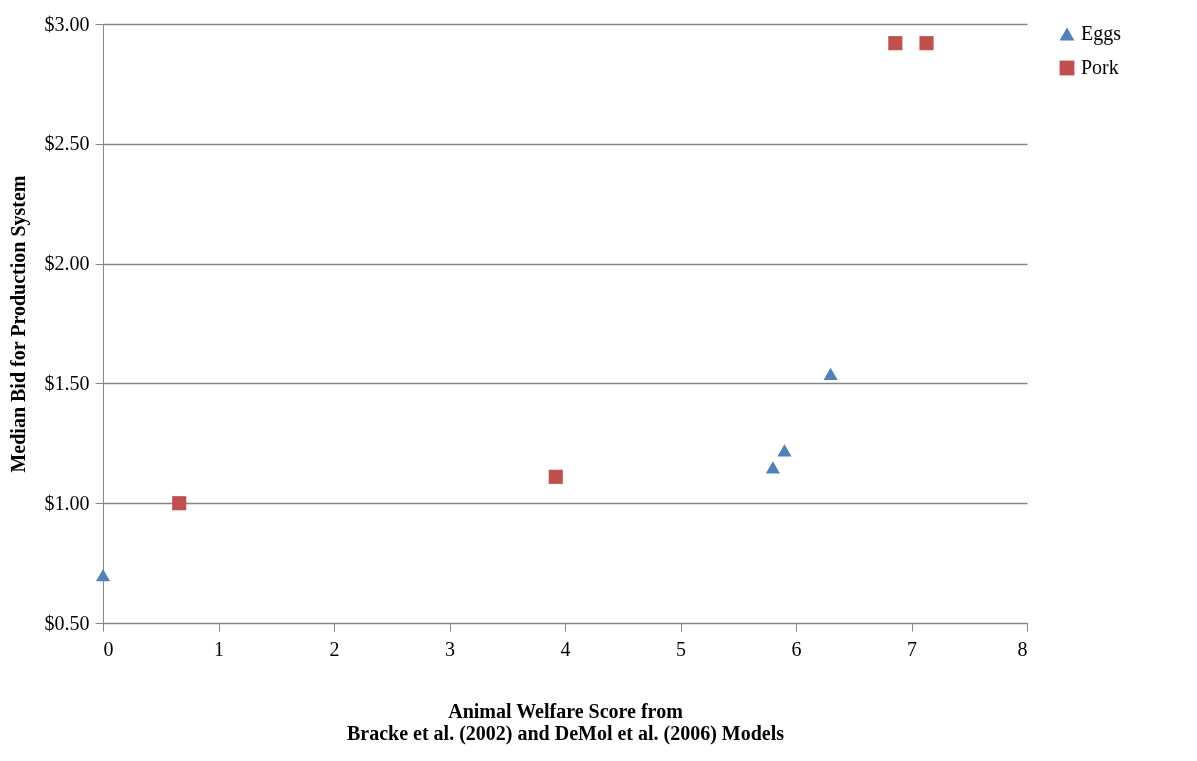 The width and height of the screenshot is (1197, 761). Describe the element at coordinates (565, 648) in the screenshot. I see `x-tick-label: 4` at that location.